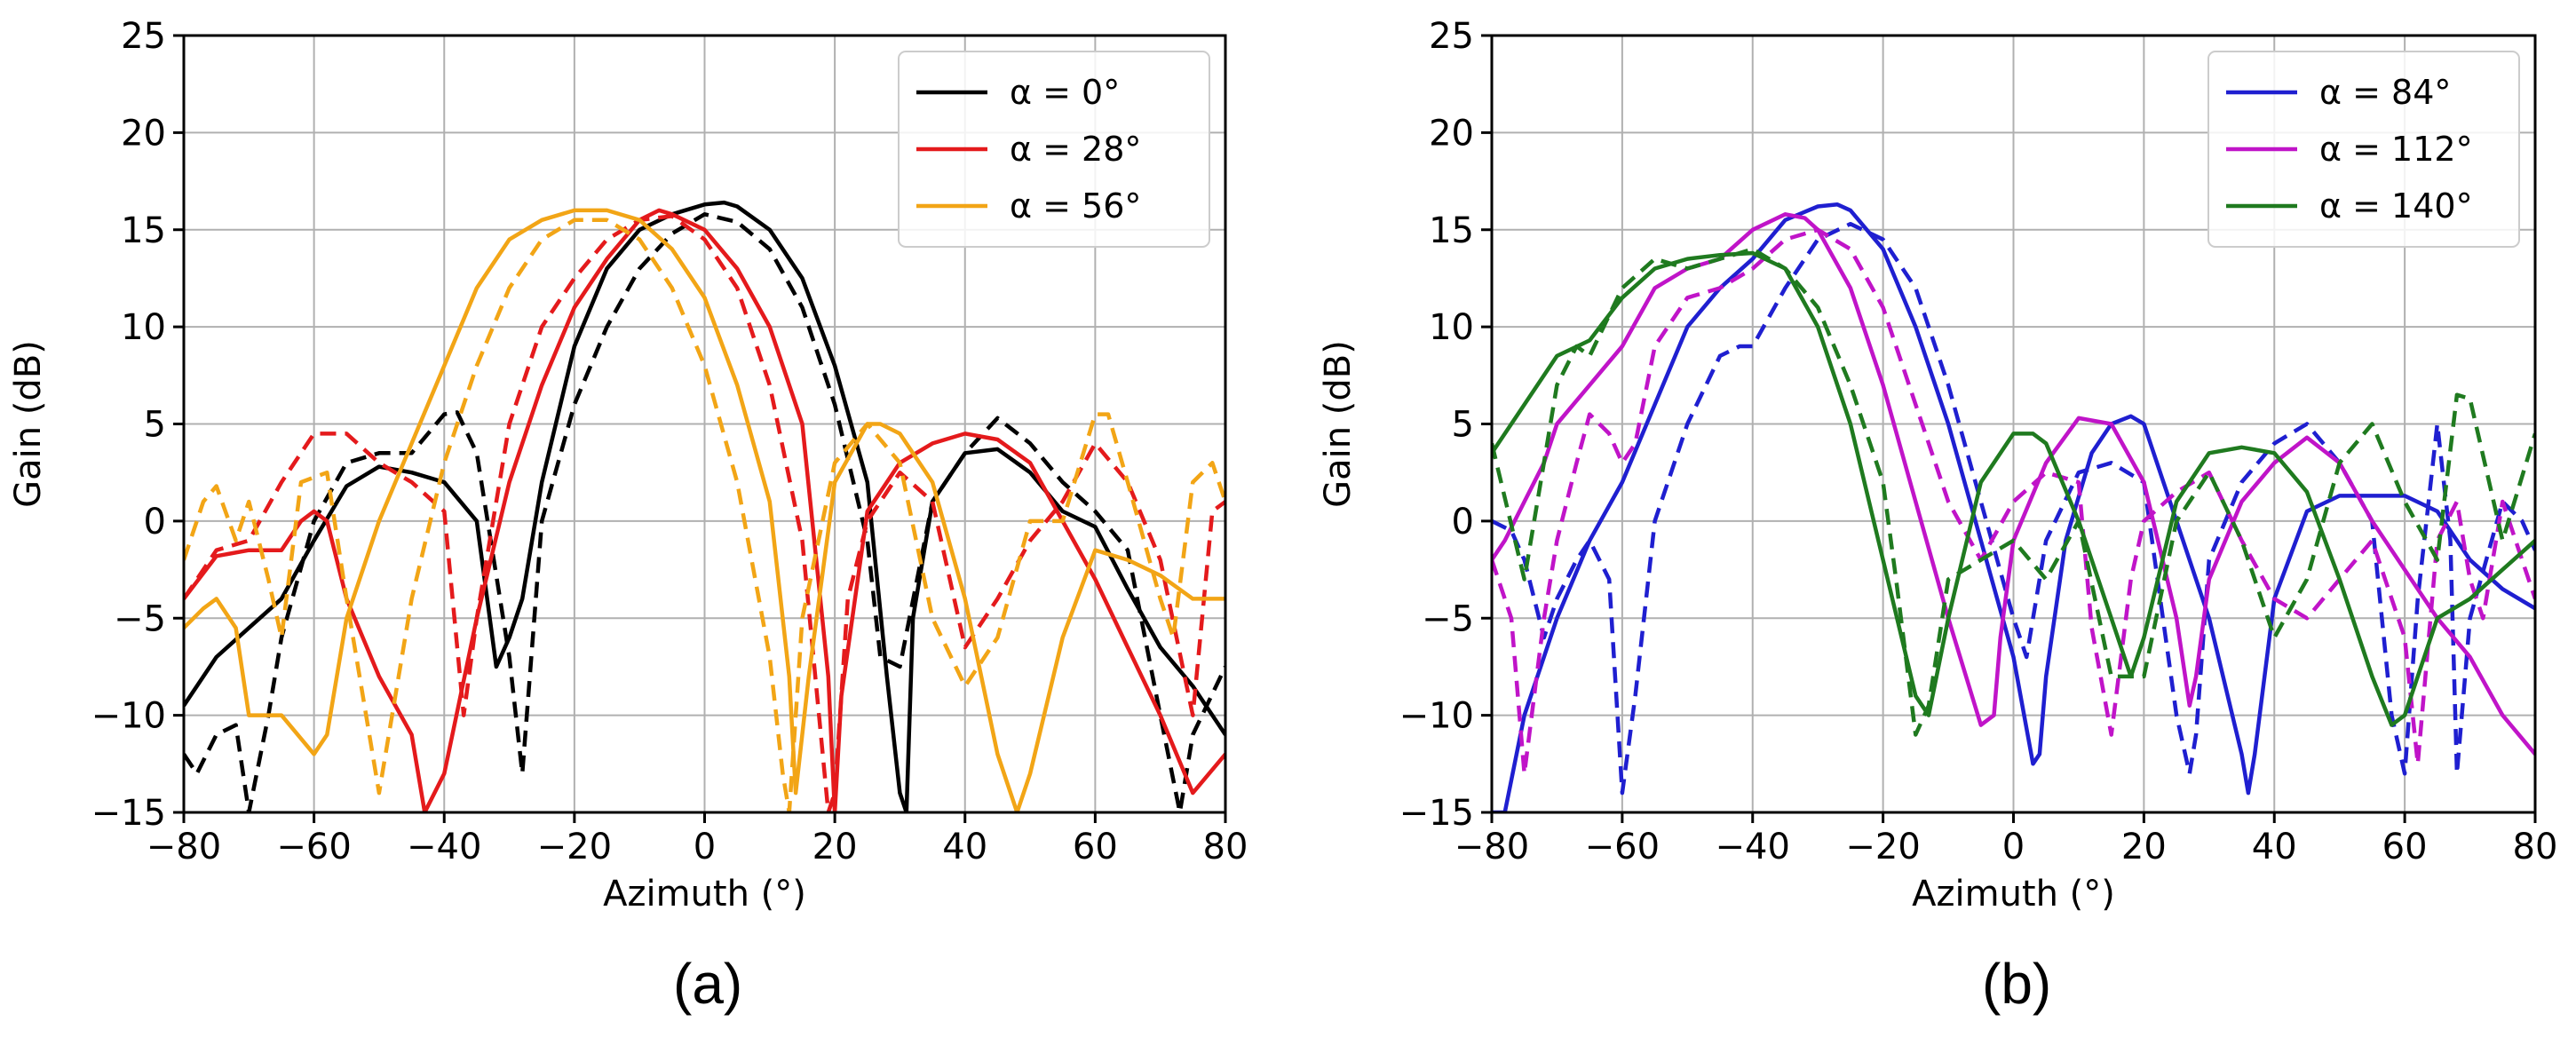 This screenshot has height=1061, width=2576. I want to click on legend-label: α = 28°, so click(1076, 149).